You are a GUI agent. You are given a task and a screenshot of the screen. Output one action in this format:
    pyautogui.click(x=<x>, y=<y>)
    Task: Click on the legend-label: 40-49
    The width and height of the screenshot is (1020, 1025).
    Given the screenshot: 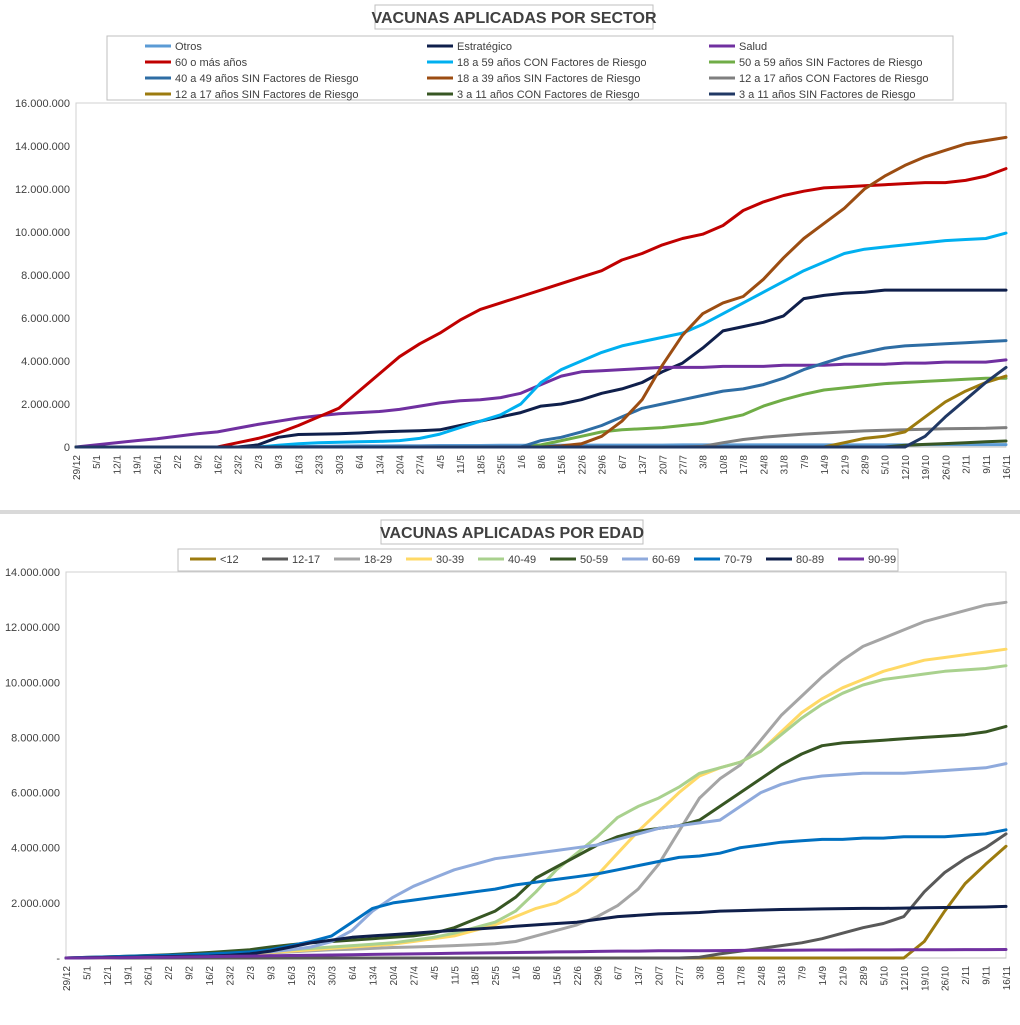 What is the action you would take?
    pyautogui.click(x=522, y=560)
    